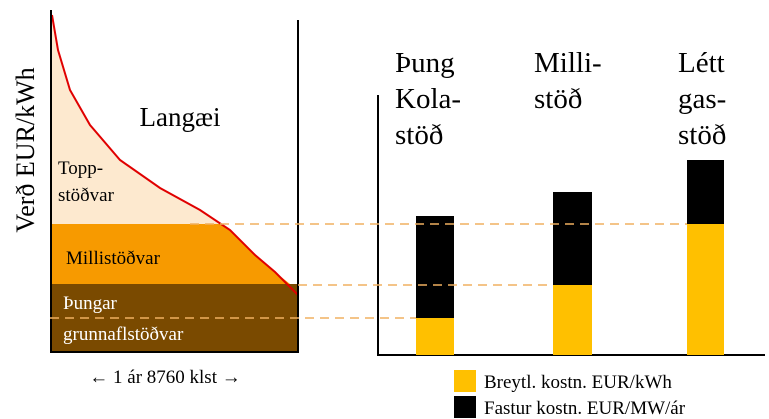  Describe the element at coordinates (164, 377) in the screenshot. I see `x-axis-label: ← 1 ár 8760 klst →` at that location.